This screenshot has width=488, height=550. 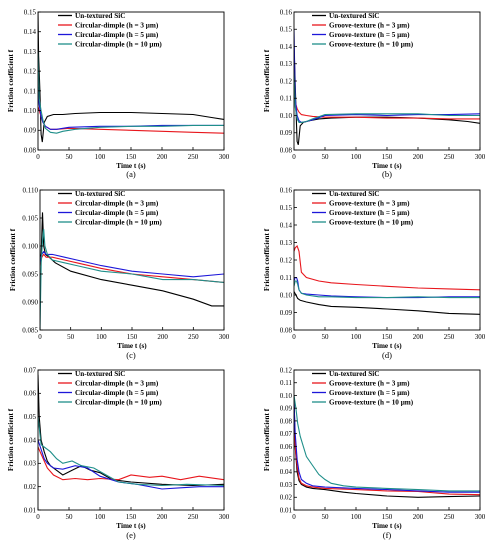 I want to click on y-tick-label: 0.090, so click(x=30, y=302).